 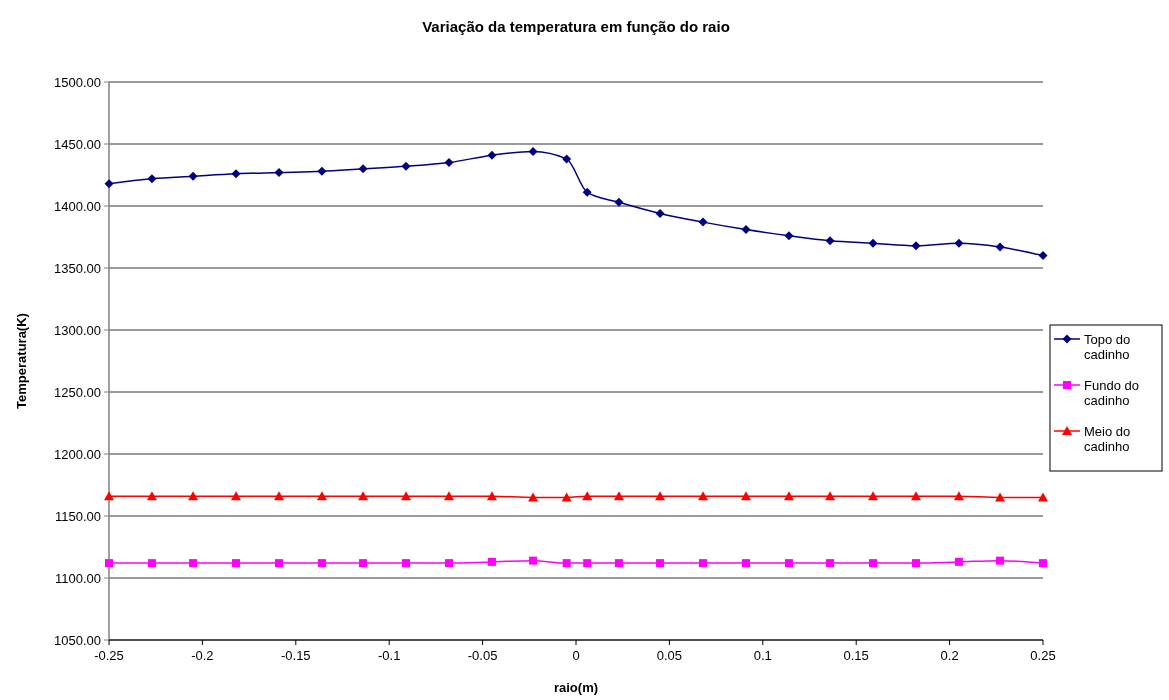 I want to click on x-tick-label: -0.2, so click(x=202, y=655).